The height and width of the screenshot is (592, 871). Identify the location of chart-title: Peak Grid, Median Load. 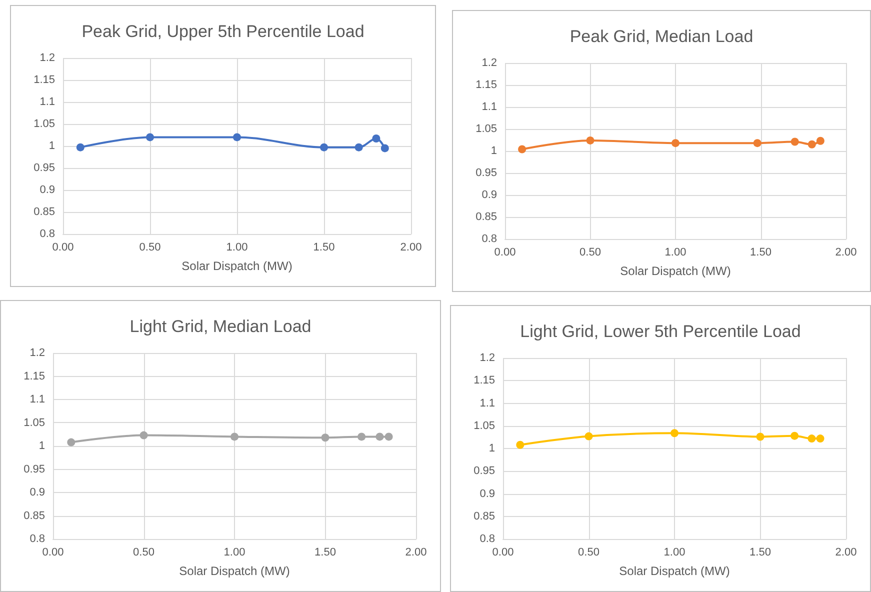
(662, 36).